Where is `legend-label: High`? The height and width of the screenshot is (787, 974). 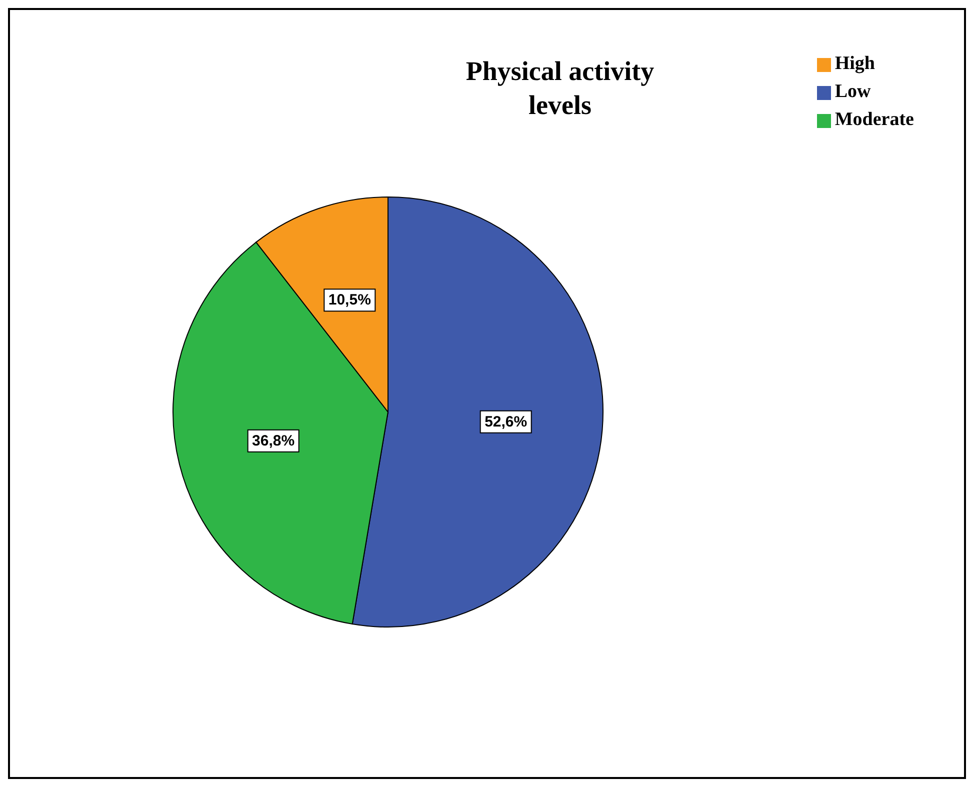 legend-label: High is located at coordinates (854, 63).